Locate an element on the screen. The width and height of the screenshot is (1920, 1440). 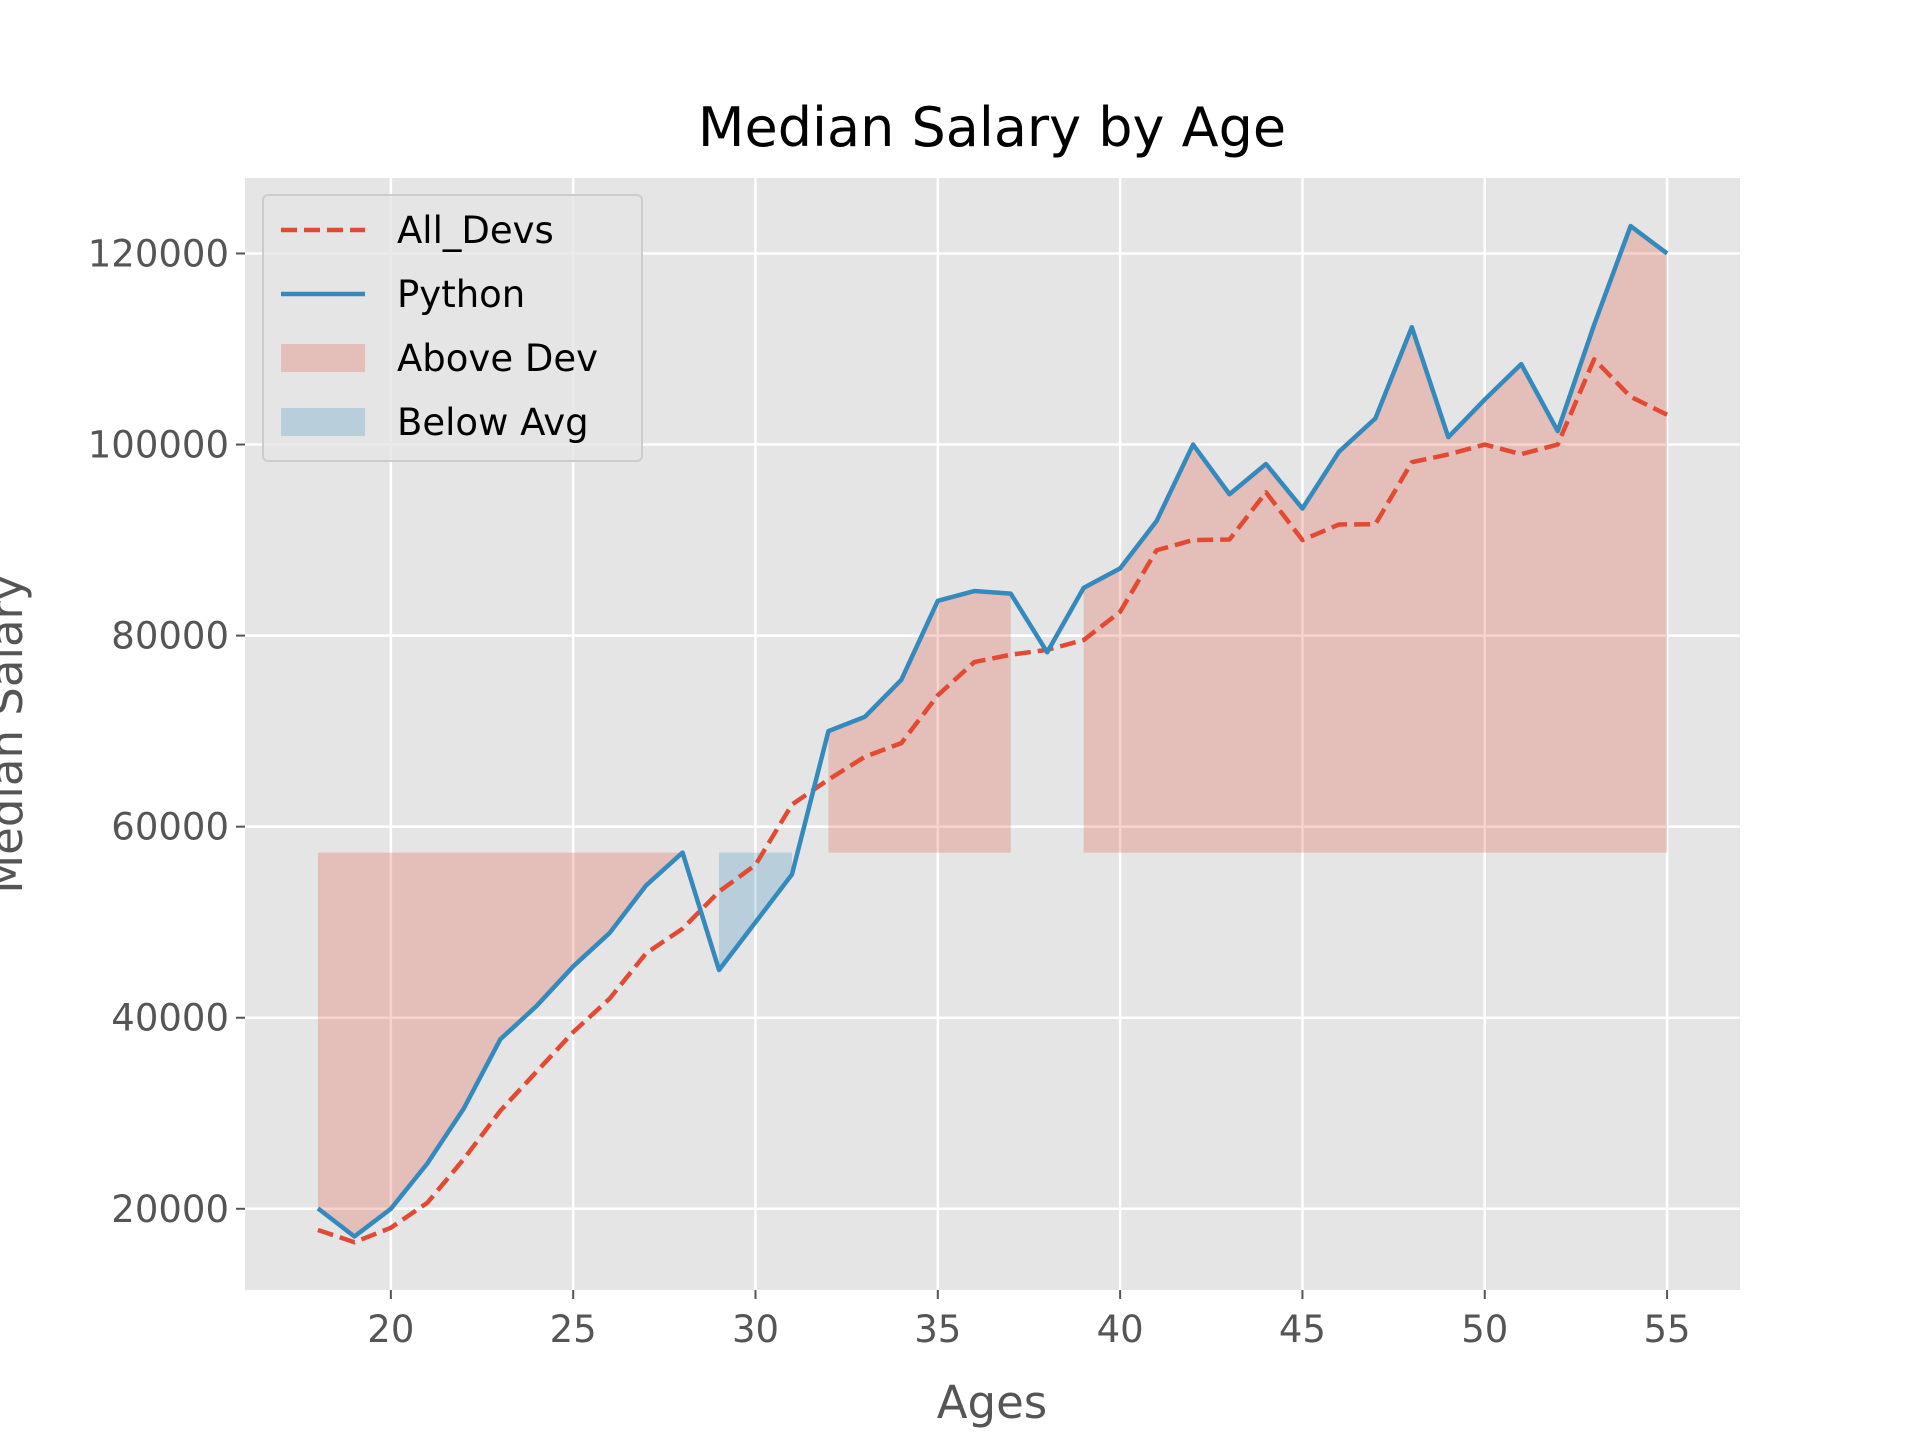
x-tick-label: 30 is located at coordinates (755, 1329).